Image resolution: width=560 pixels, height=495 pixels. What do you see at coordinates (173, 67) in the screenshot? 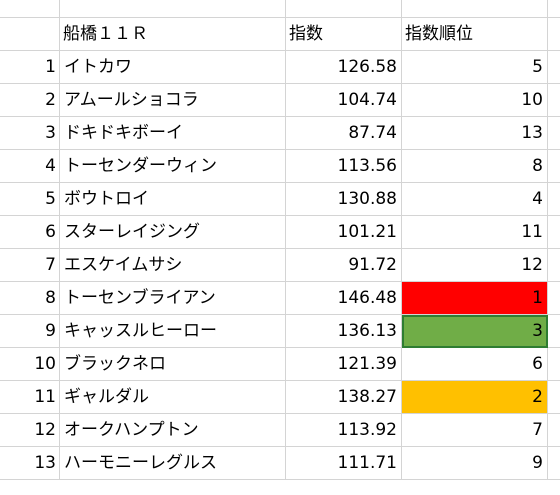
I see `horse-name-cell: イトカワ` at bounding box center [173, 67].